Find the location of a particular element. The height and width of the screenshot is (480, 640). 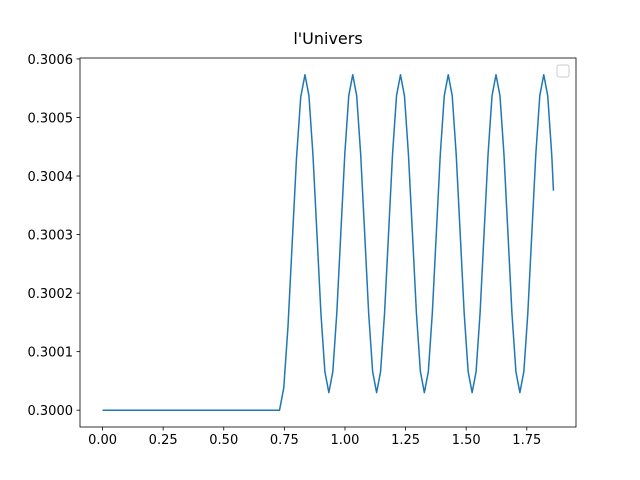

y-tick-label: 0.3003 is located at coordinates (51, 236).